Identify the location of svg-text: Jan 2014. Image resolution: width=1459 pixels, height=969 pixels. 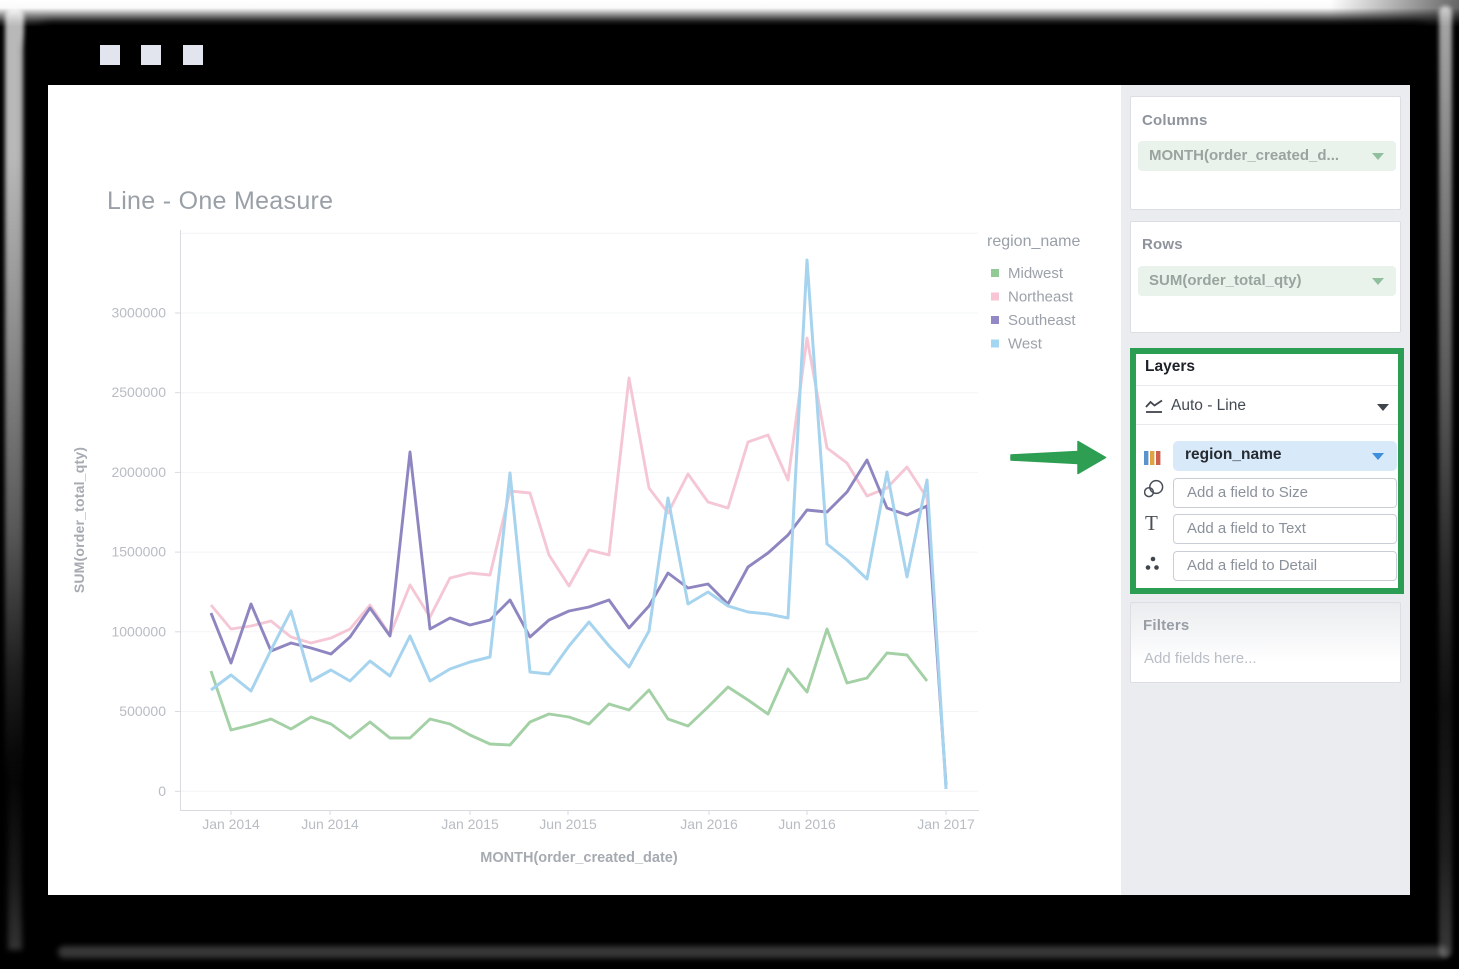
(231, 824).